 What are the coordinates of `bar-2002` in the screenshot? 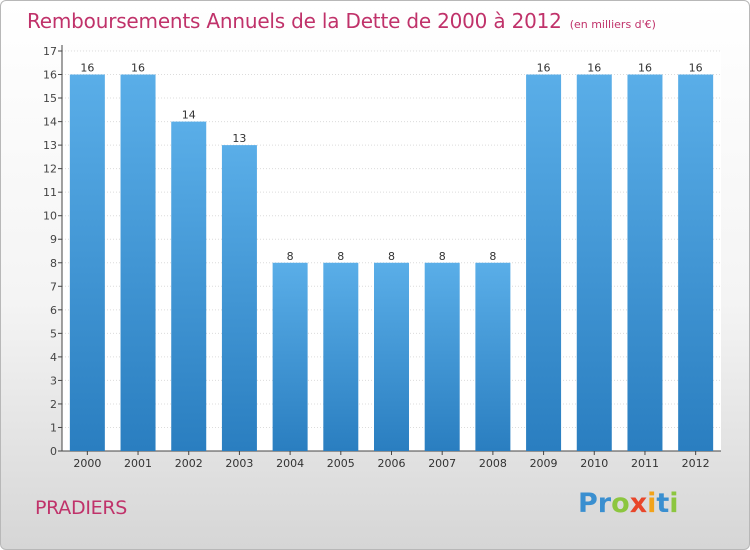 It's located at (189, 286).